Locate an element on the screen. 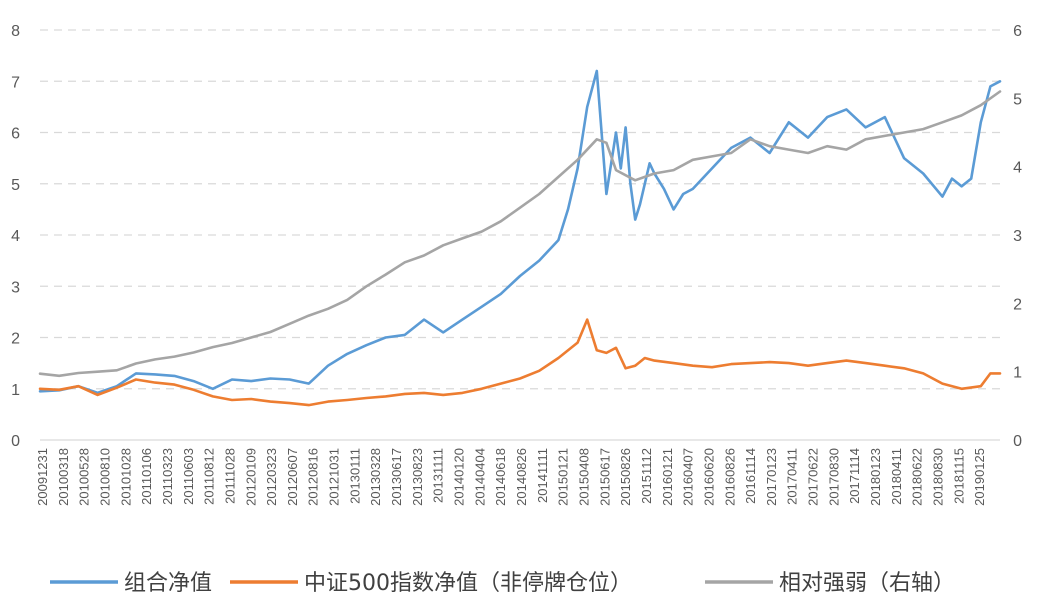 This screenshot has width=1038, height=609. legend-label-2: 中证500指数净值（非停牌仓位） is located at coordinates (468, 583).